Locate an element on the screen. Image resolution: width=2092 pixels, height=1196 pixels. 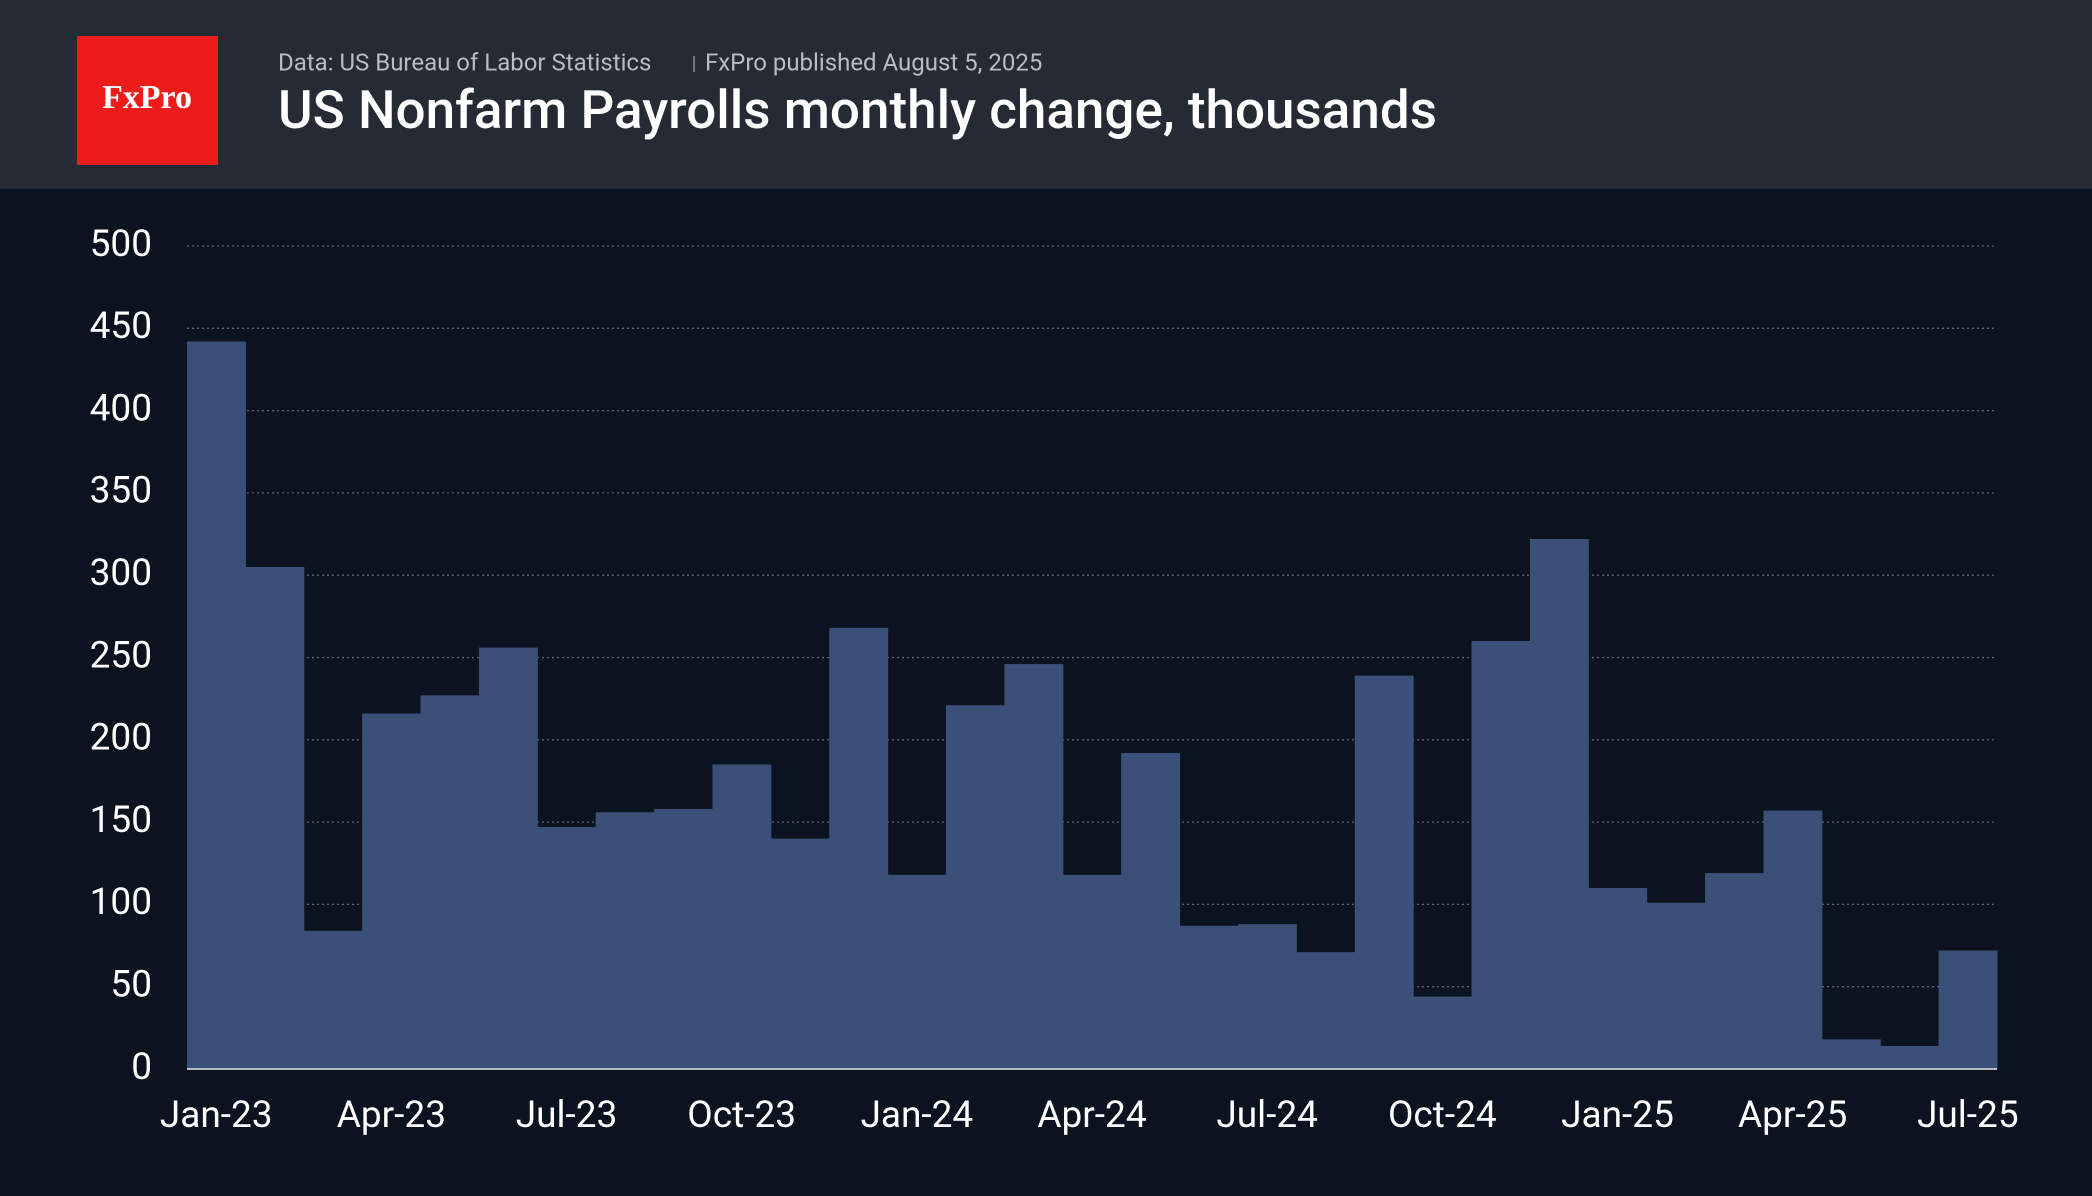
logo: FxPro is located at coordinates (147, 97).